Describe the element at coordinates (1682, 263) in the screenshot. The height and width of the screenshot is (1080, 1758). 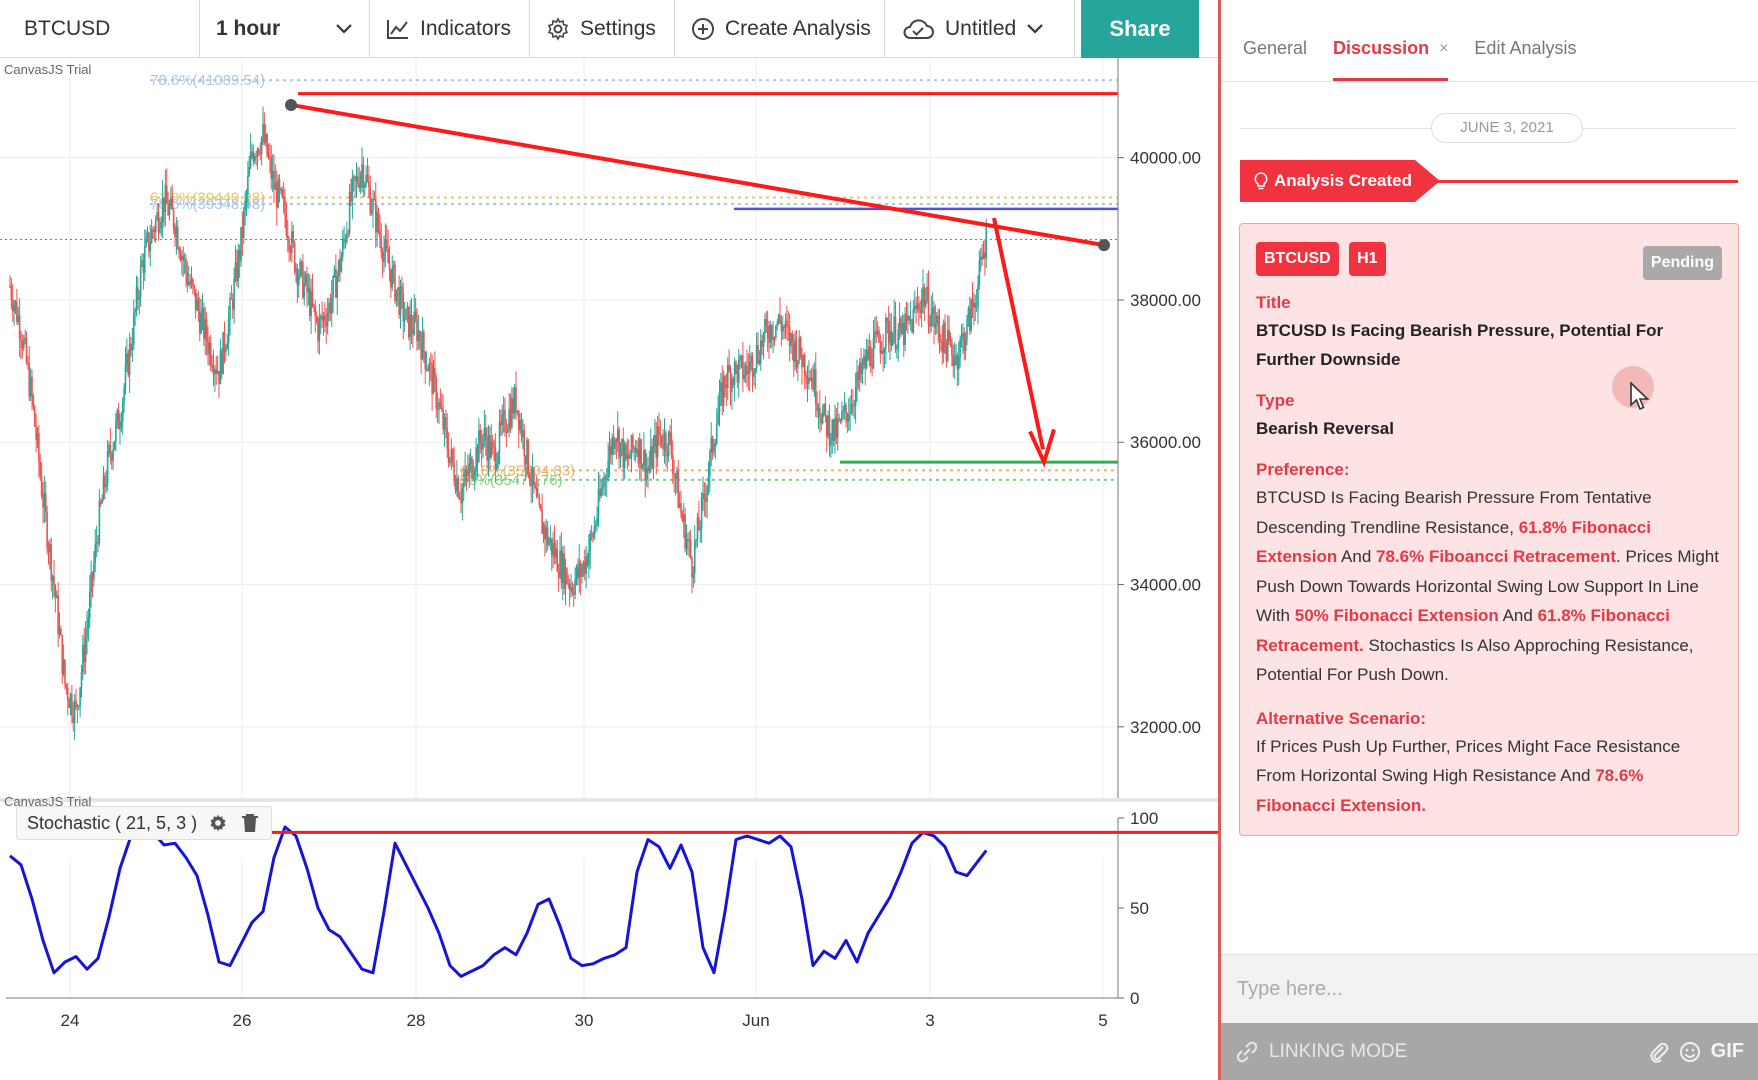
I see `status-badge: Pending` at that location.